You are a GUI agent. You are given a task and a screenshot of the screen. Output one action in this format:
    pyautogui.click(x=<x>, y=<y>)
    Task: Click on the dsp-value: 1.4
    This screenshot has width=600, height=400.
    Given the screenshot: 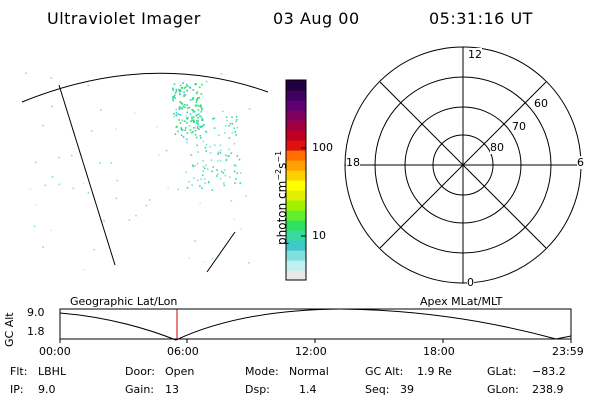 What is the action you would take?
    pyautogui.click(x=308, y=389)
    